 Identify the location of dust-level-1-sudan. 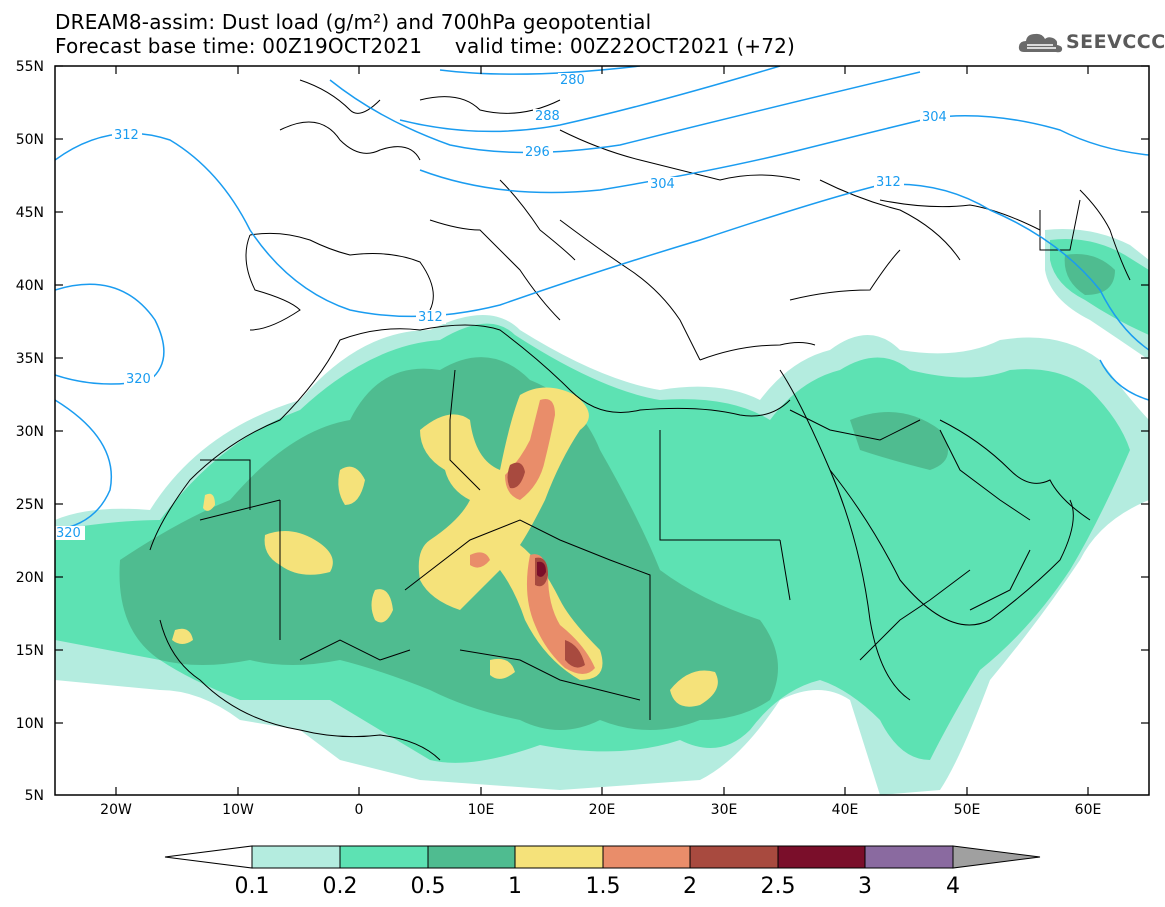
(694, 688).